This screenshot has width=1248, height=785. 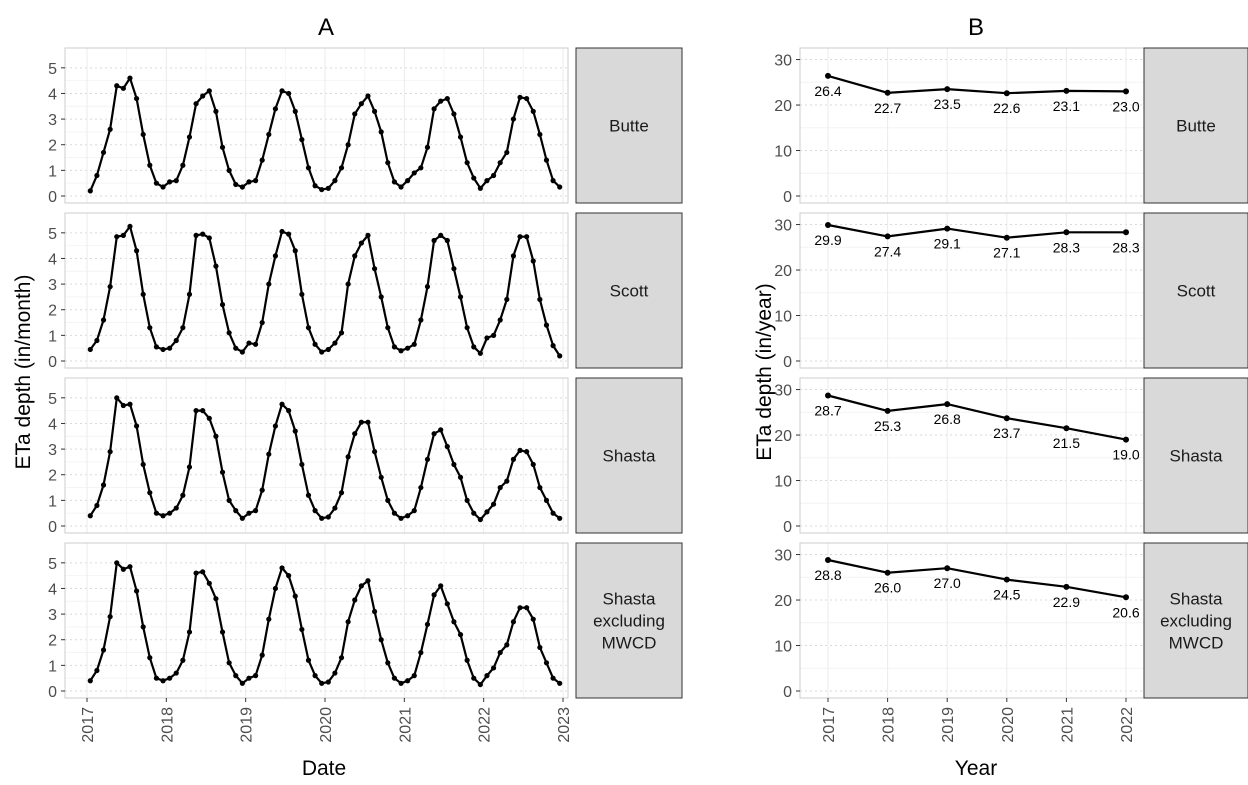 I want to click on y-tick-label: 20, so click(x=783, y=436).